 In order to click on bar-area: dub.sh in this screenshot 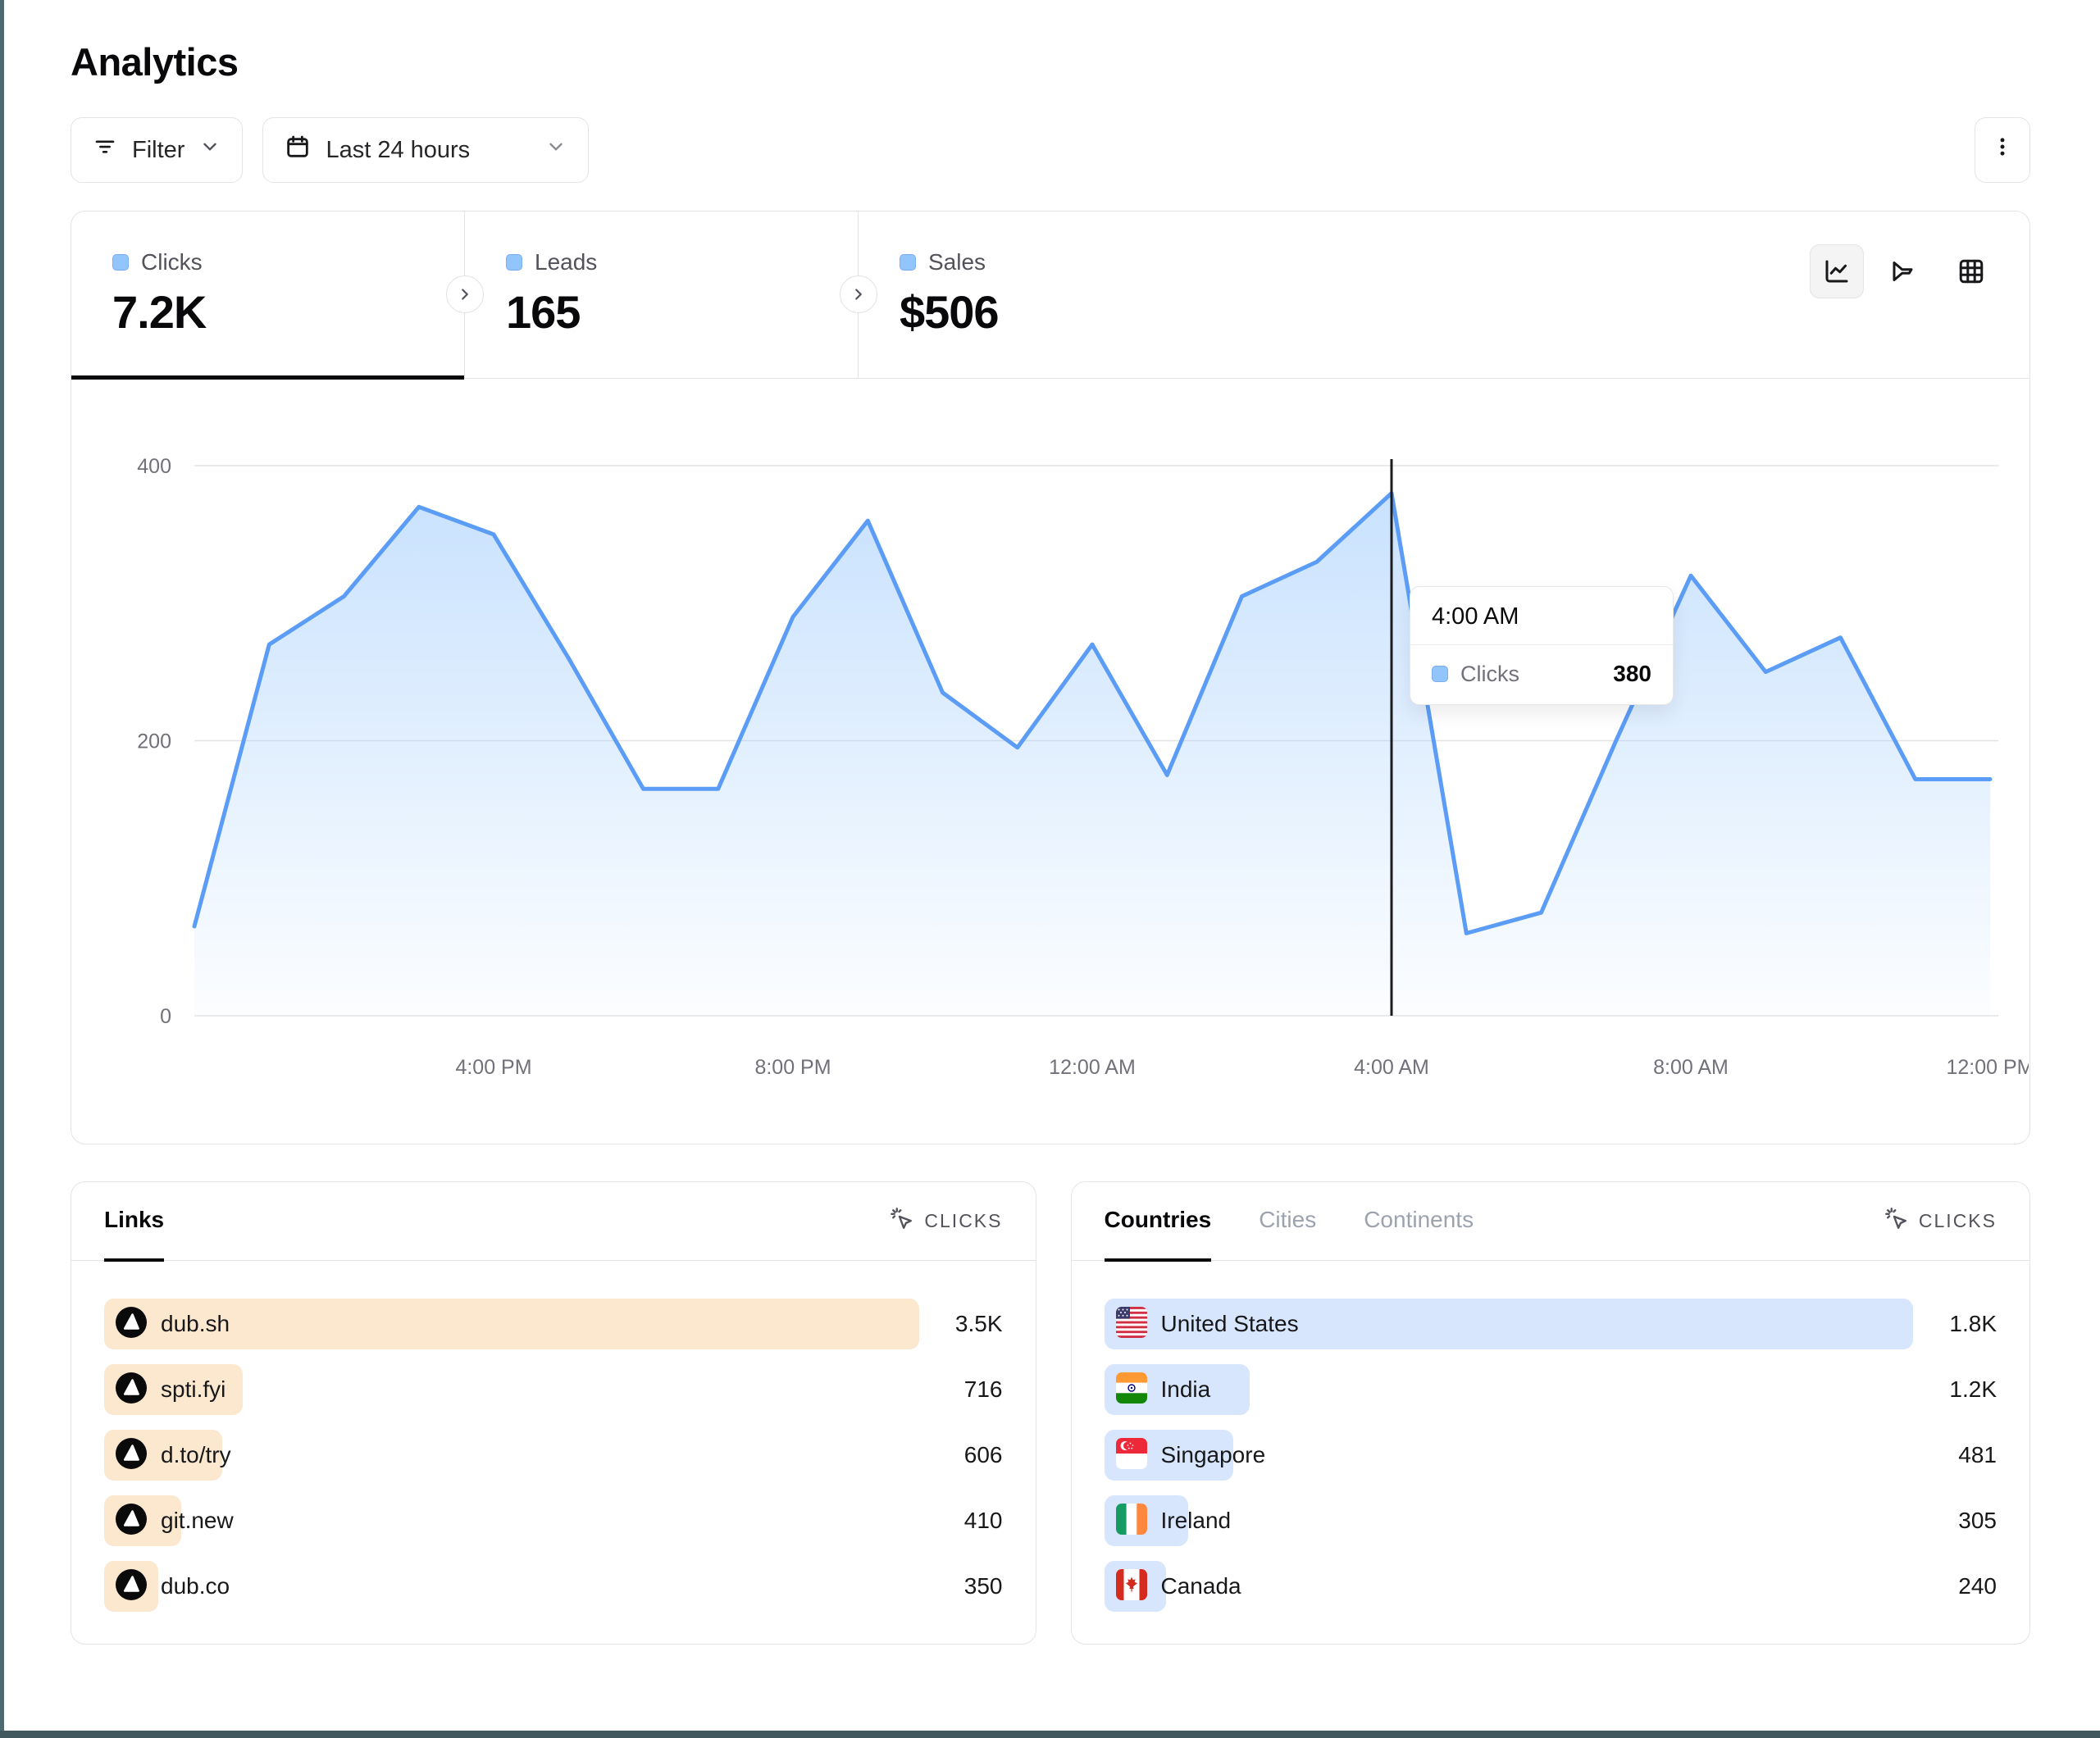, I will do `click(511, 1324)`.